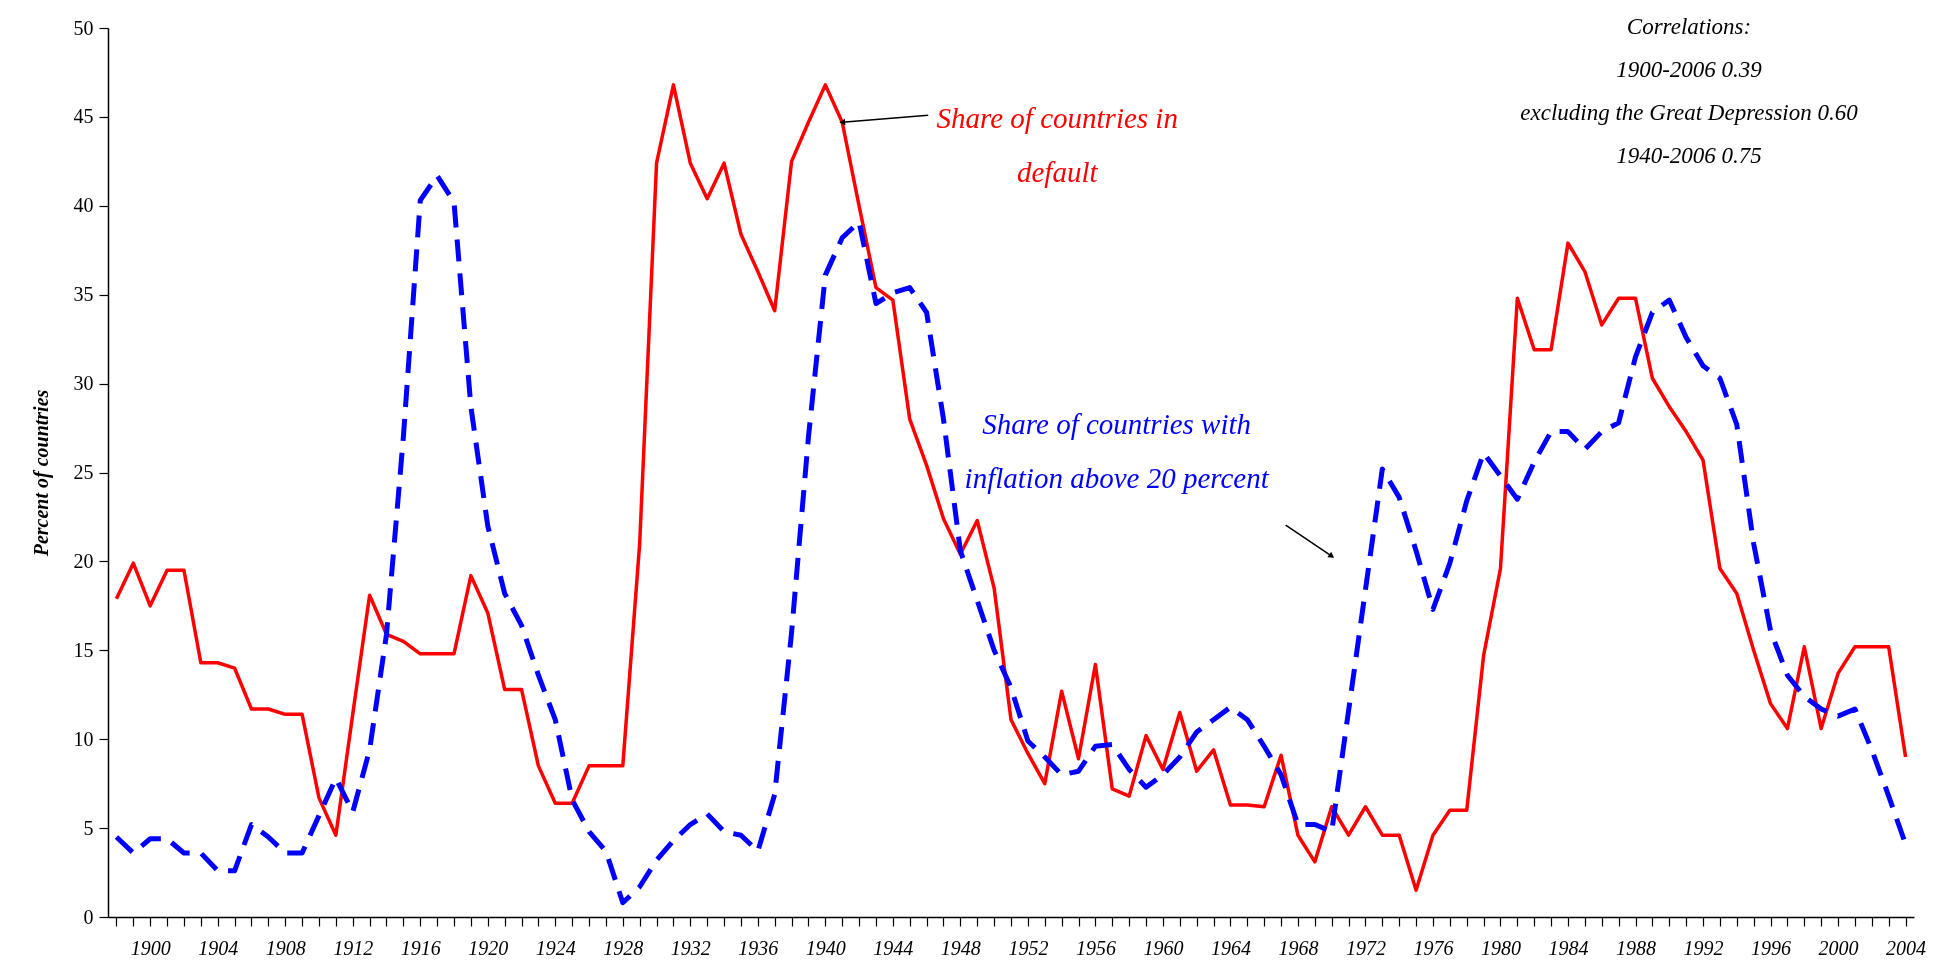 This screenshot has width=1935, height=973. I want to click on annotation: Share of countries with inflation above 20 percent, so click(1117, 451).